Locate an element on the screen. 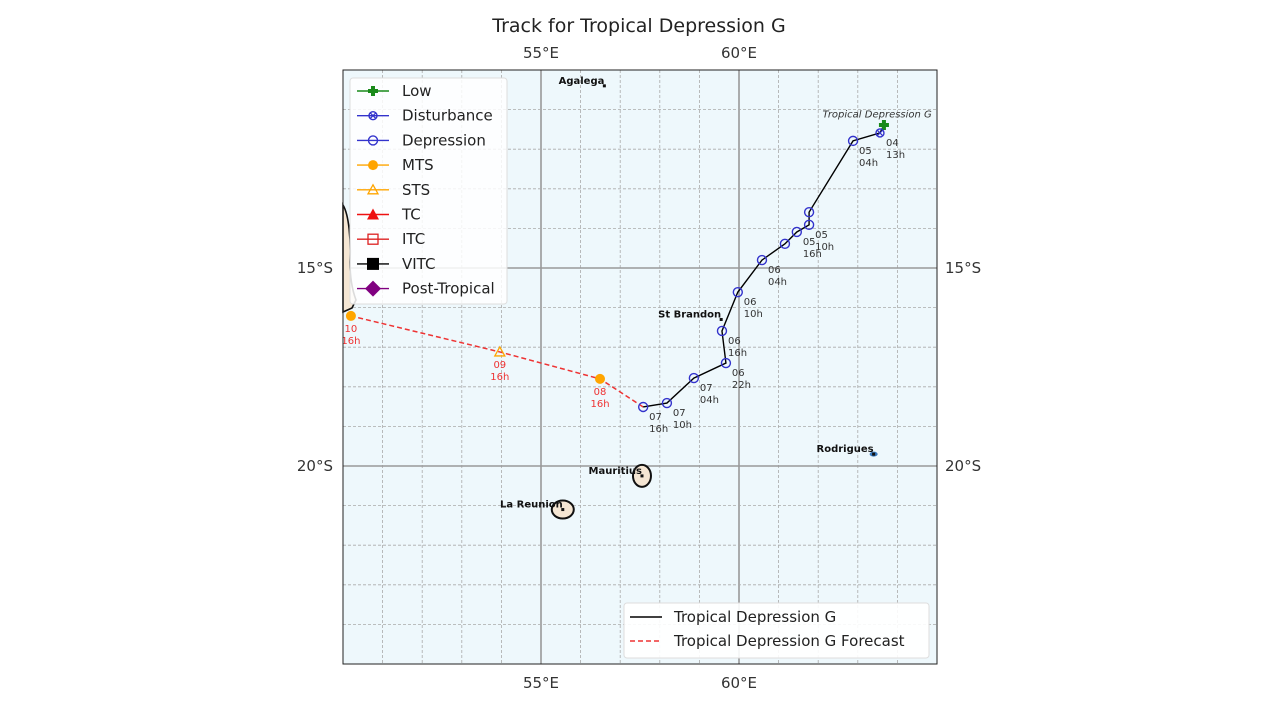  lon-tick-bottom: 55°E is located at coordinates (541, 683).